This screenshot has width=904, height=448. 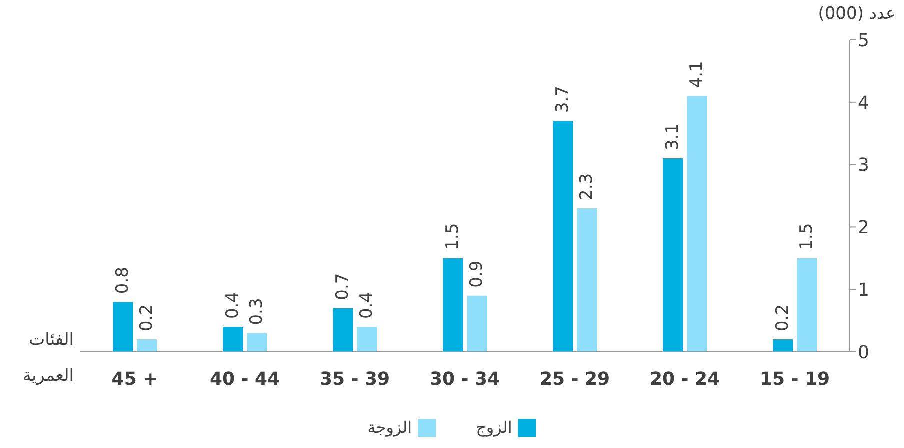 I want to click on y-tick-label: 4, so click(x=864, y=103).